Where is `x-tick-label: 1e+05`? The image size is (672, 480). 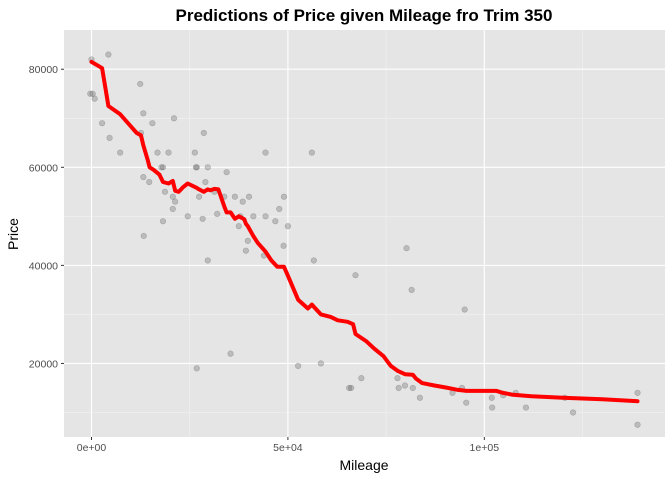 x-tick-label: 1e+05 is located at coordinates (485, 448).